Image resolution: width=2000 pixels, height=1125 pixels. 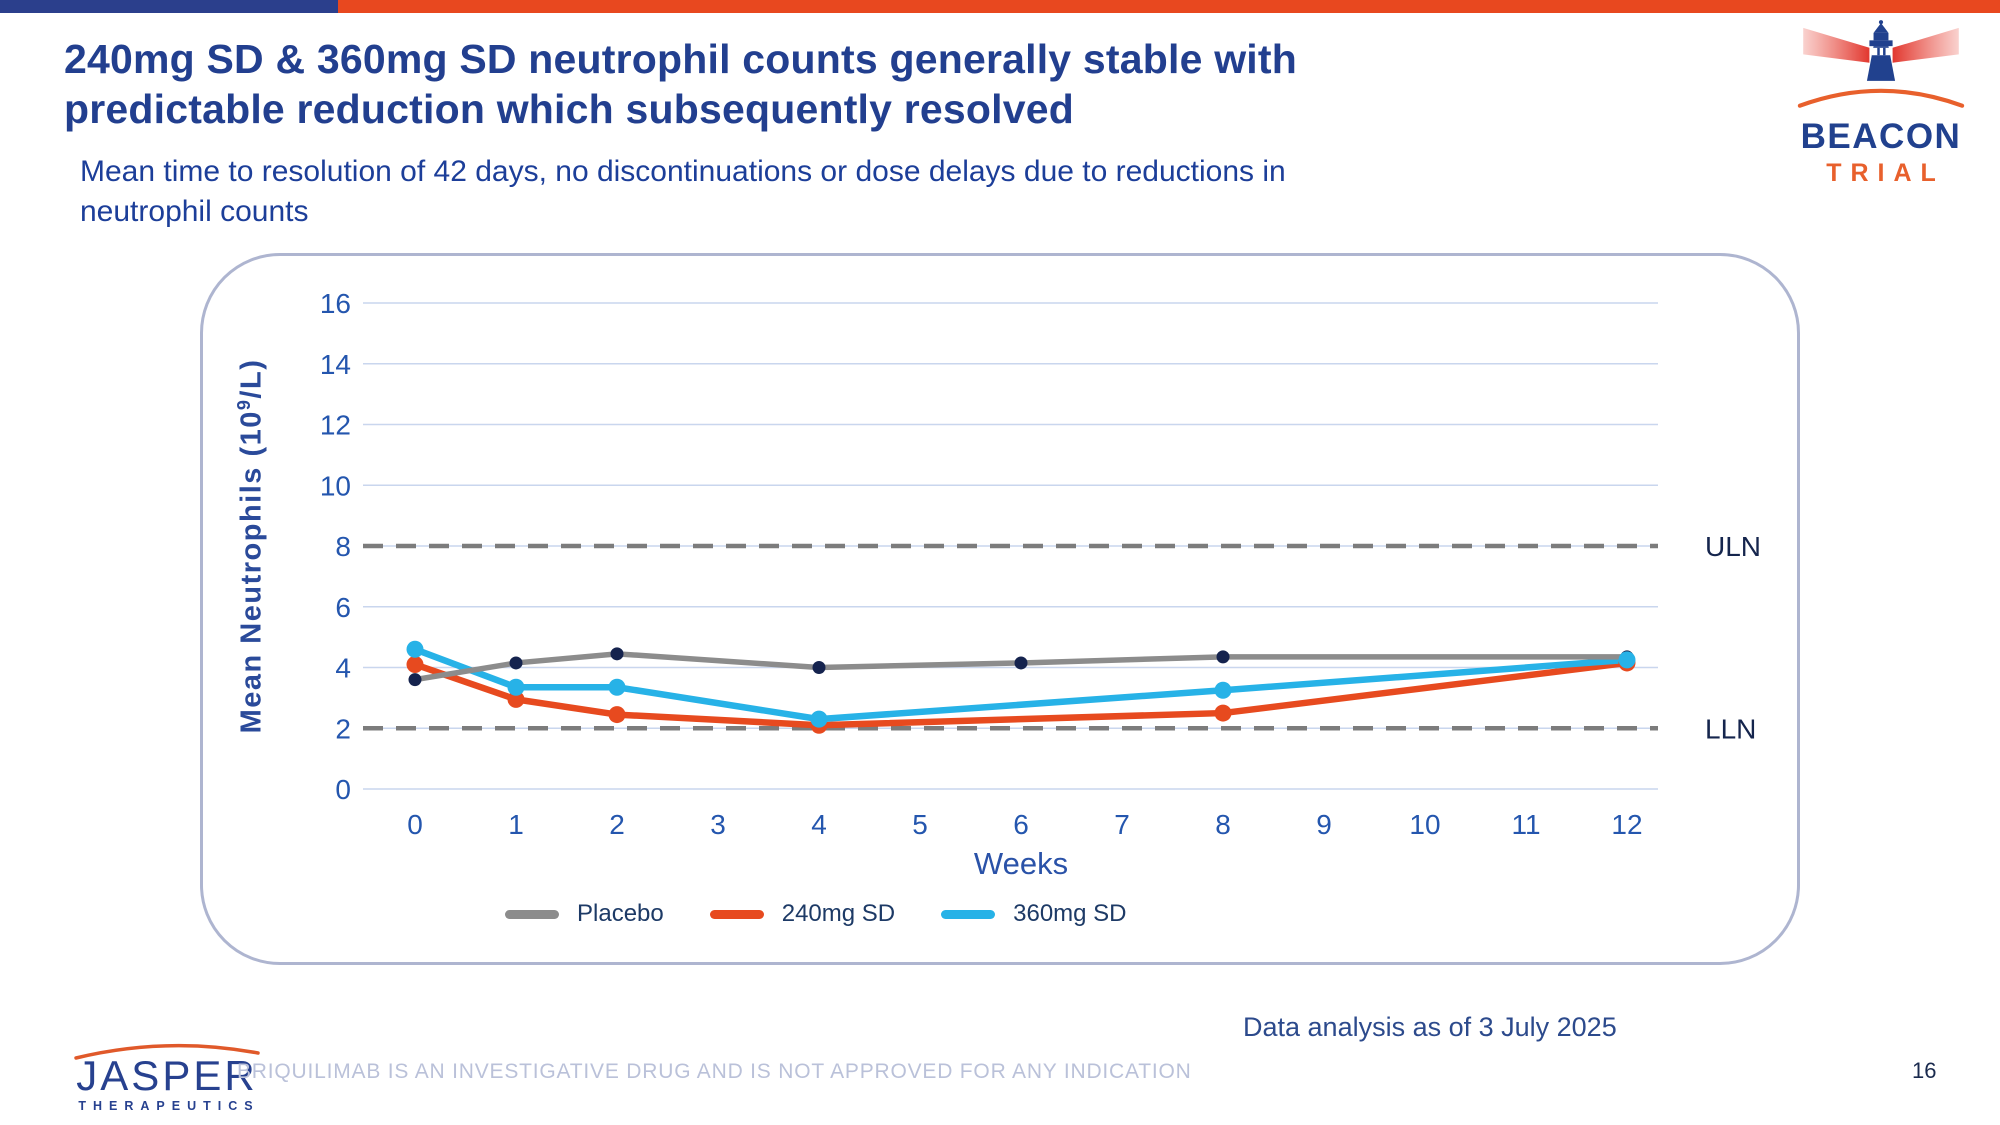 I want to click on legend-swatch-240mg-sd, so click(x=736, y=914).